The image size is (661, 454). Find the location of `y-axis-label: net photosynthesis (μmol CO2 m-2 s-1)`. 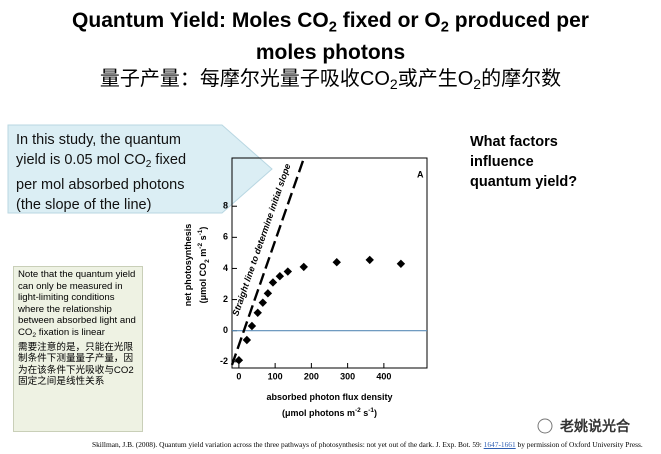

y-axis-label: net photosynthesis (μmol CO2 m-2 s-1) is located at coordinates (196, 265).